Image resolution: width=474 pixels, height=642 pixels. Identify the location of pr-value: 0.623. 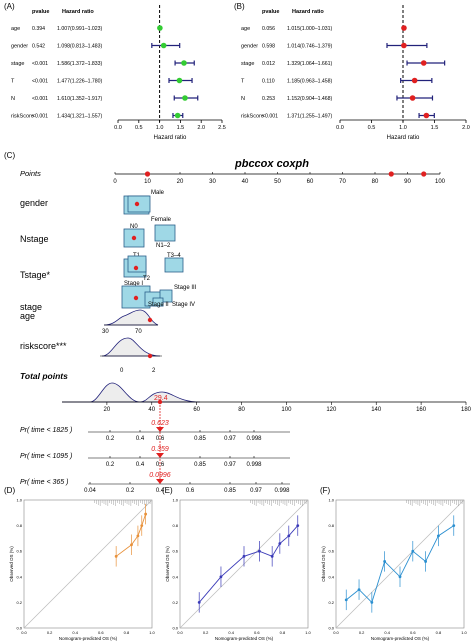
(160, 423).